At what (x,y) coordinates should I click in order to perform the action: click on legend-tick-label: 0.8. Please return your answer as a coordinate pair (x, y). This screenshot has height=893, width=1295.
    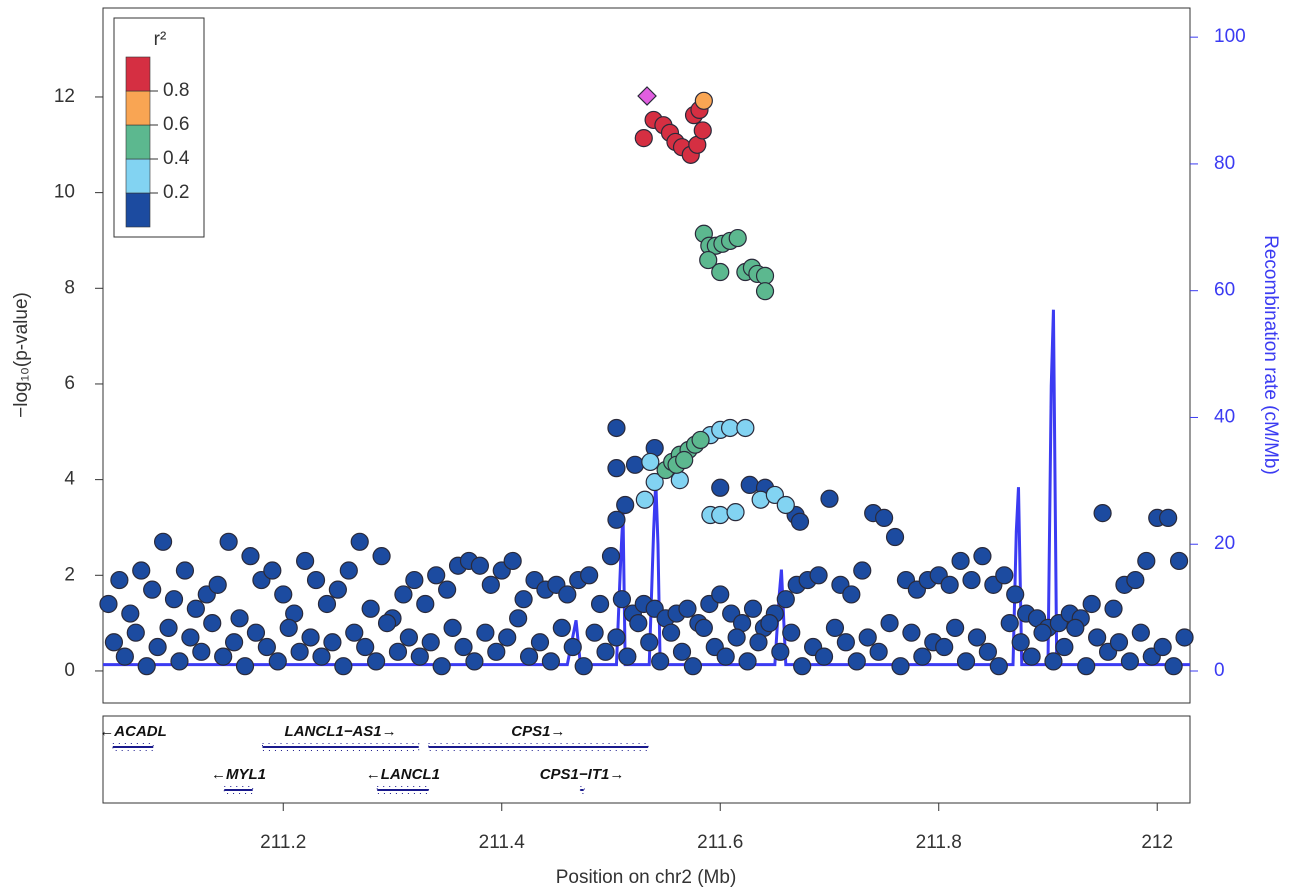
    Looking at the image, I should click on (176, 90).